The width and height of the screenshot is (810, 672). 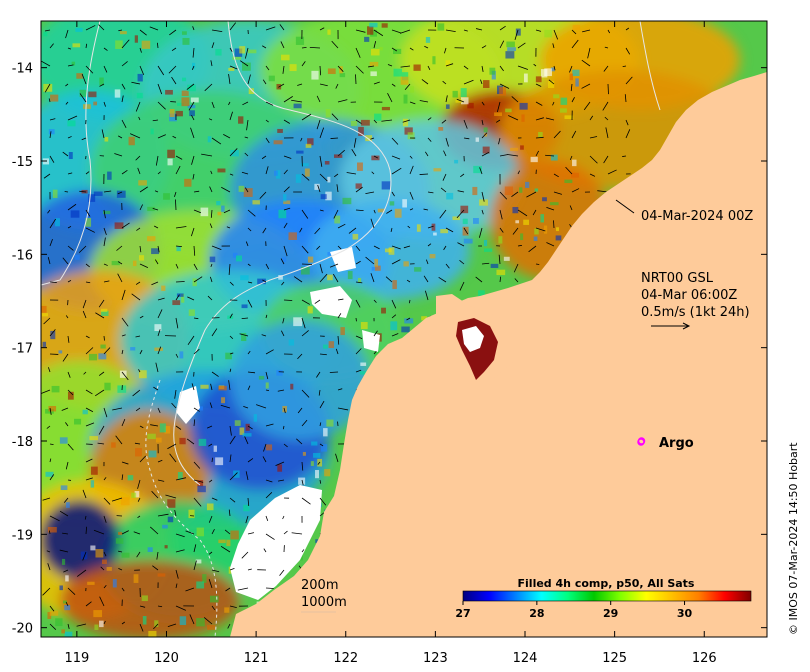 I want to click on composite-time-label: 04-Mar-2024 00Z, so click(x=697, y=216).